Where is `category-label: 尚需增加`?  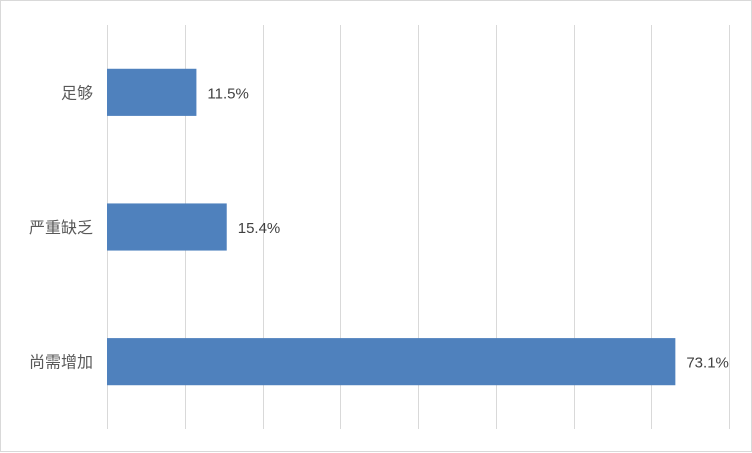 category-label: 尚需增加 is located at coordinates (61, 362).